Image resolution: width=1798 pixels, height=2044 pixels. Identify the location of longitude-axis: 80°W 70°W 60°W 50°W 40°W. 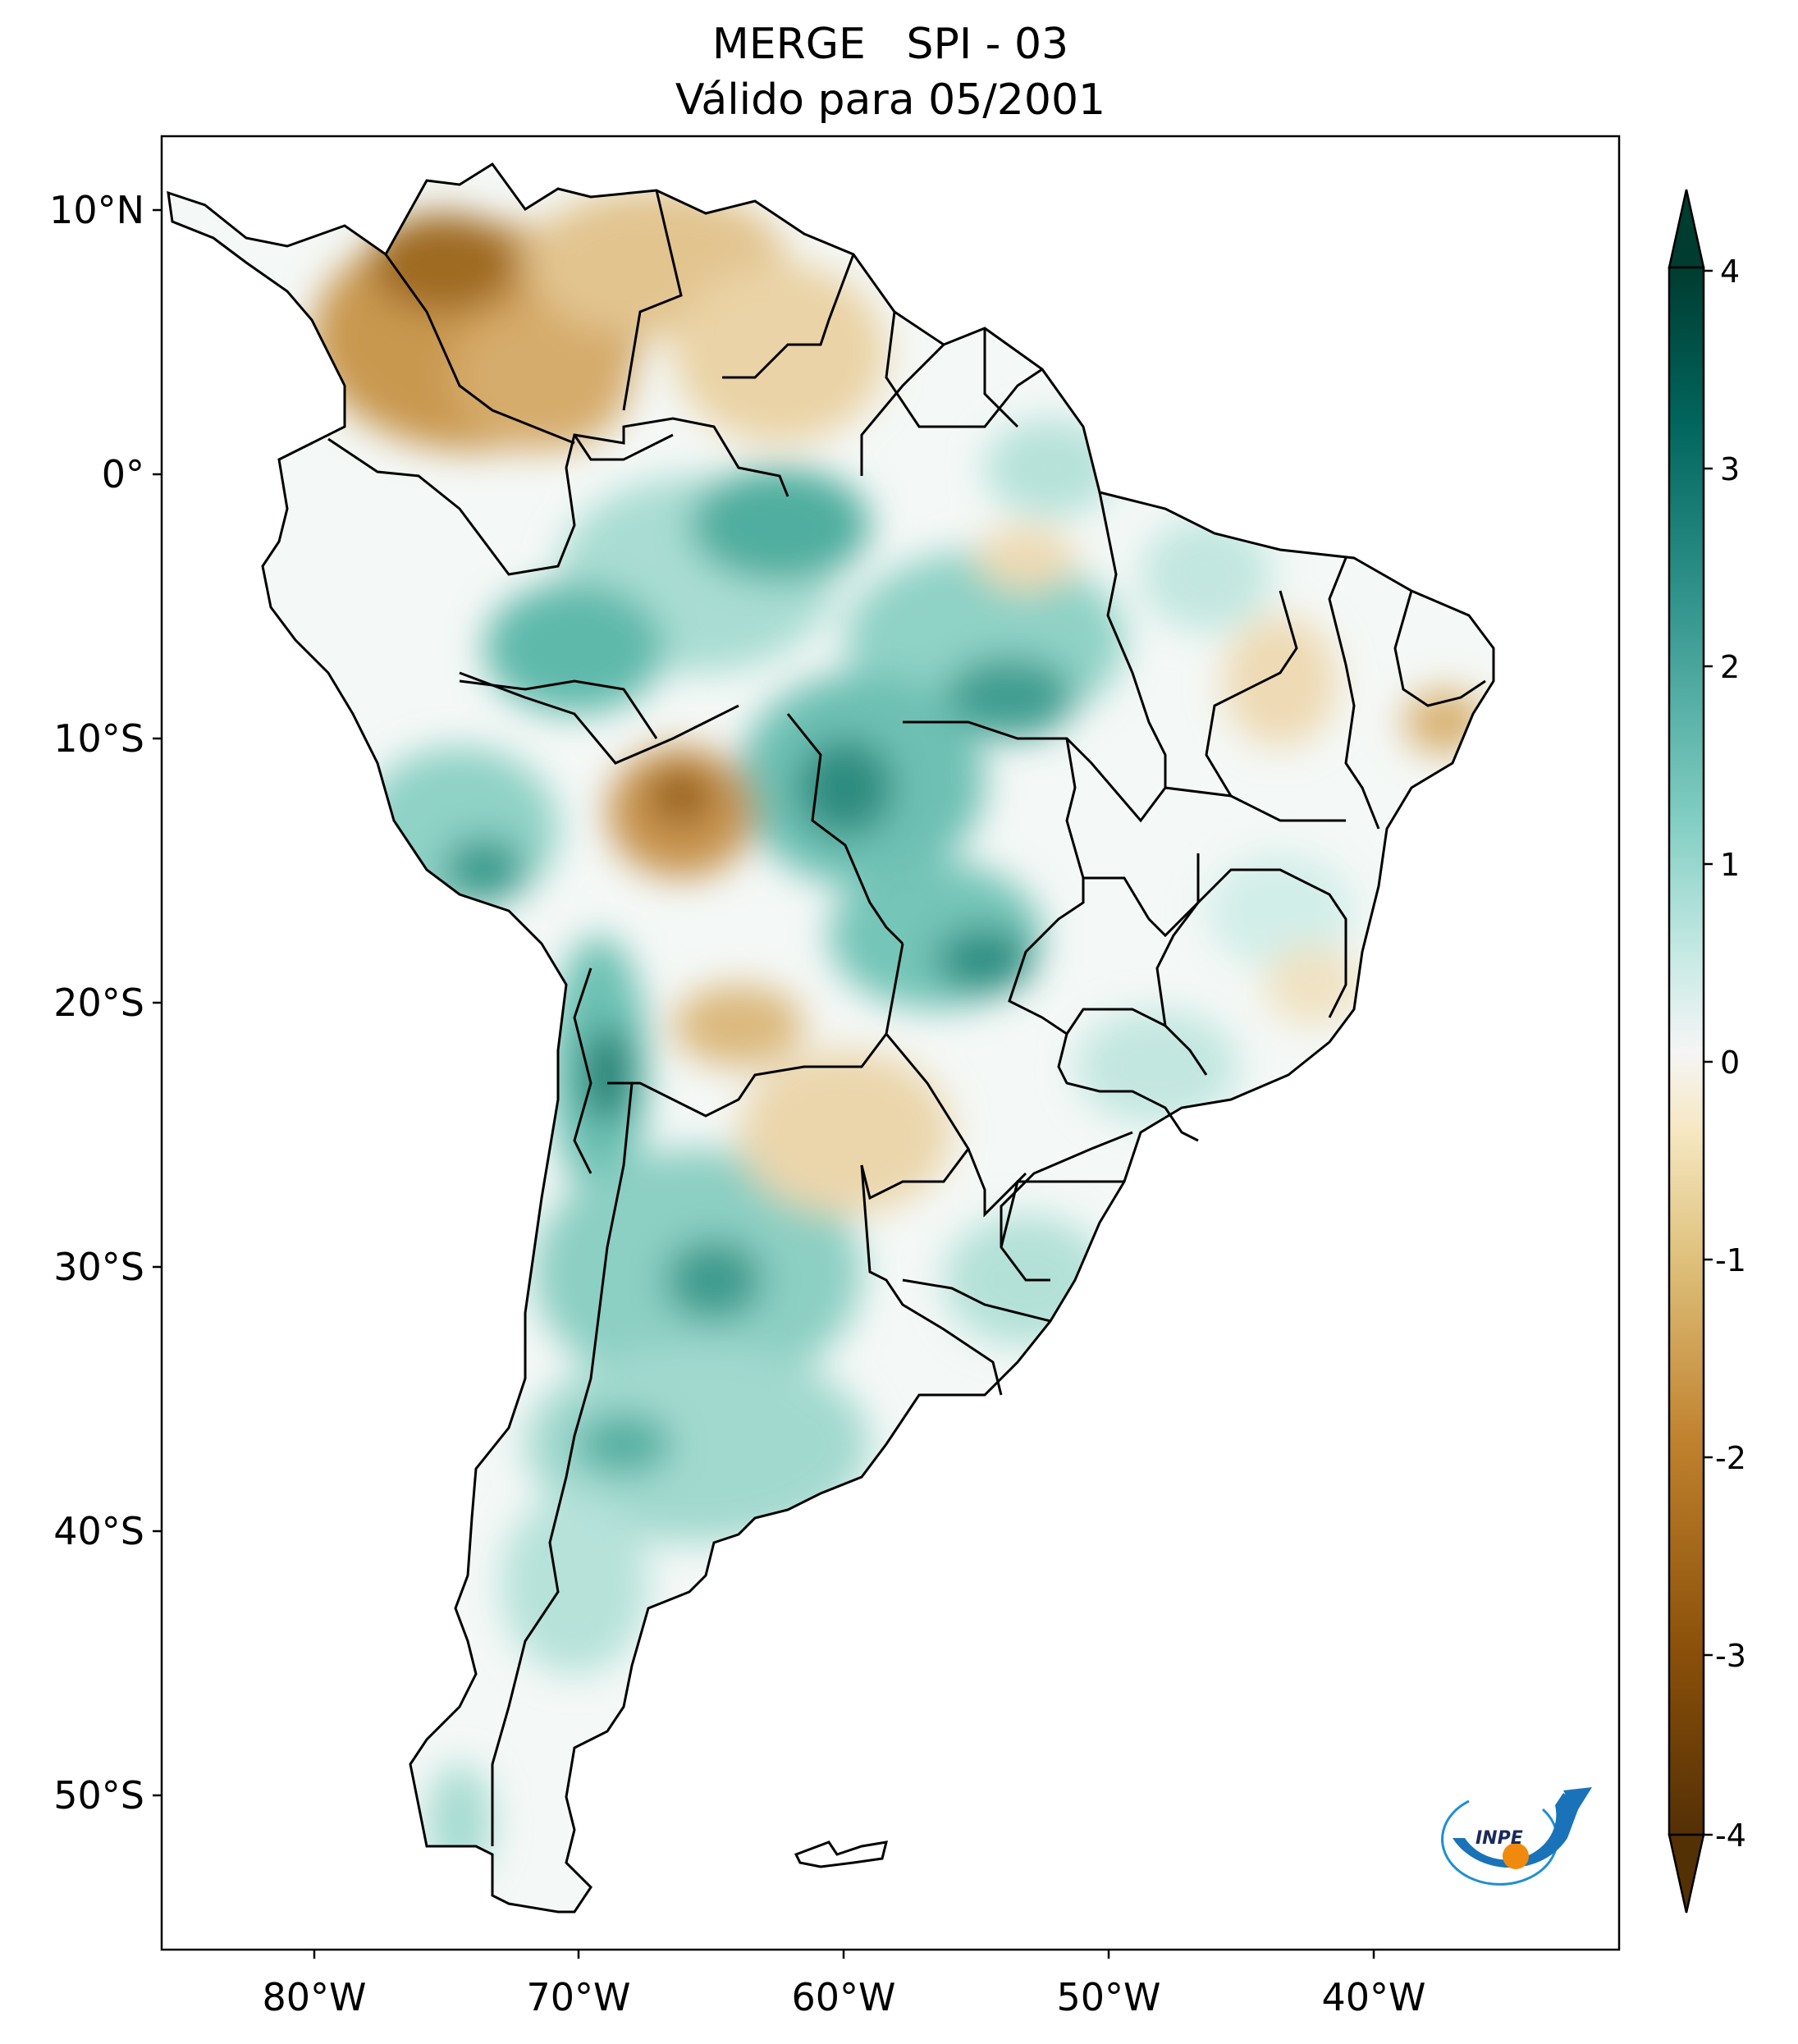
(844, 1985).